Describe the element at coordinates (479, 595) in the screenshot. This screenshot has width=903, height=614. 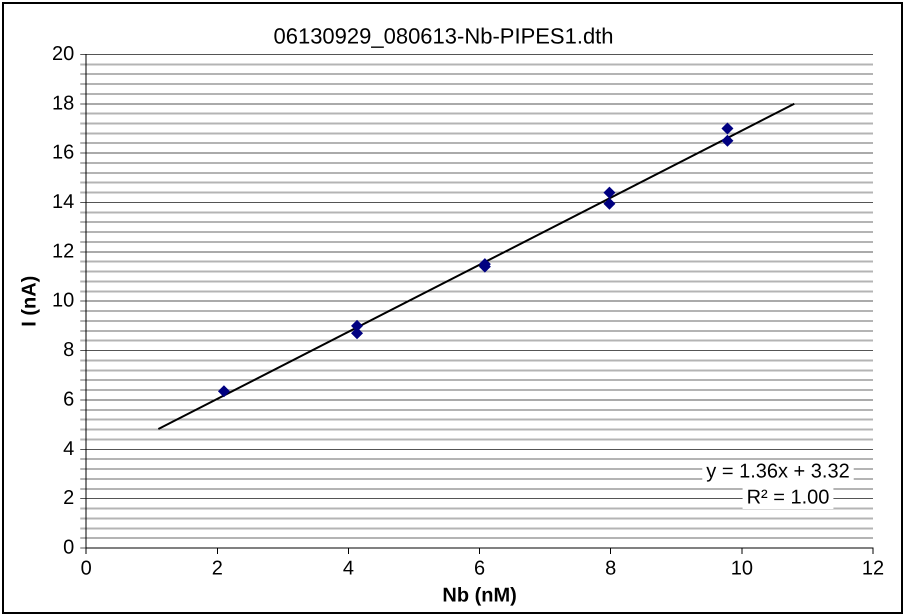
I see `x-axis-title: Nb (nM)` at that location.